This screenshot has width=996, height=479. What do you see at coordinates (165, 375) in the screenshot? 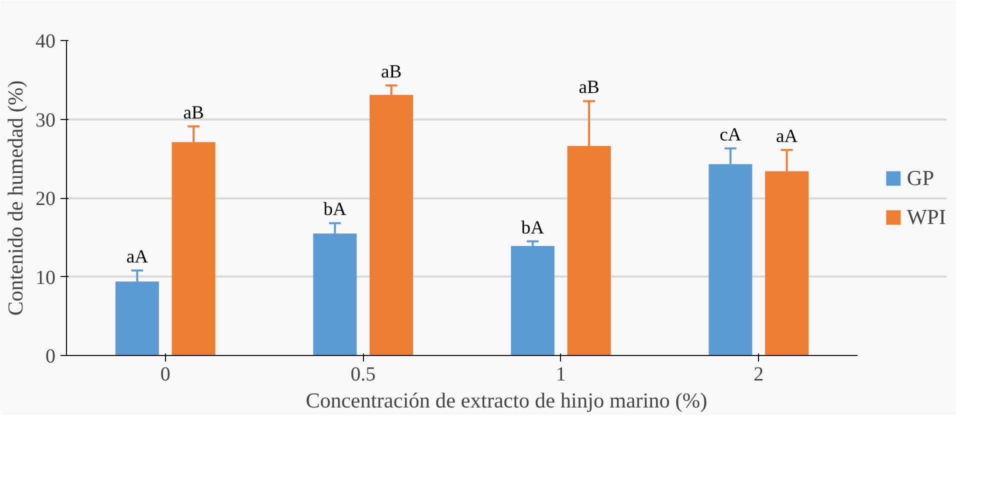
I see `x-tick-label: 0` at bounding box center [165, 375].